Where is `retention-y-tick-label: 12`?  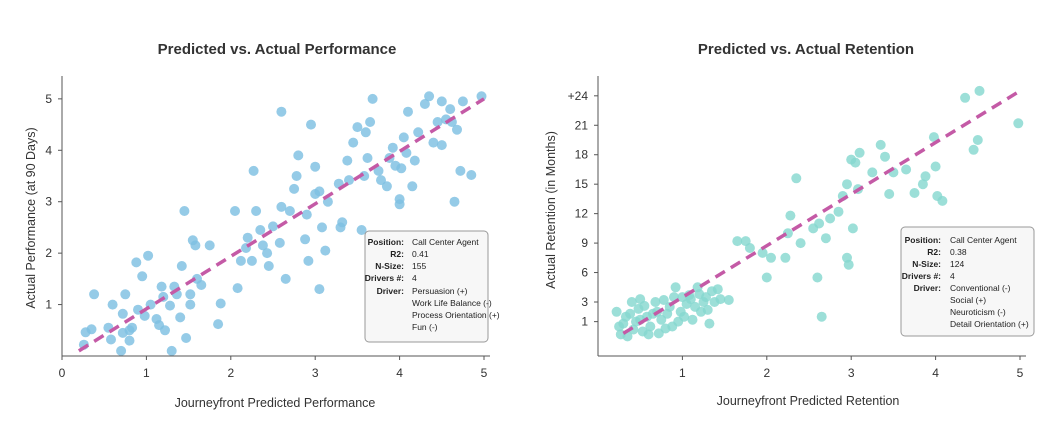 retention-y-tick-label: 12 is located at coordinates (582, 214).